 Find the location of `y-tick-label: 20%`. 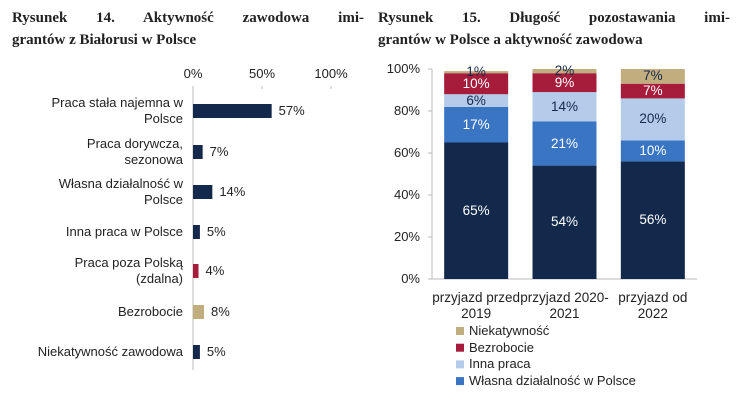

y-tick-label: 20% is located at coordinates (406, 236).